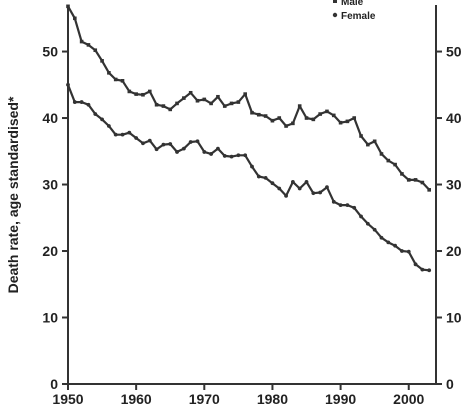  Describe the element at coordinates (136, 399) in the screenshot. I see `x-tick-label: 1960` at that location.